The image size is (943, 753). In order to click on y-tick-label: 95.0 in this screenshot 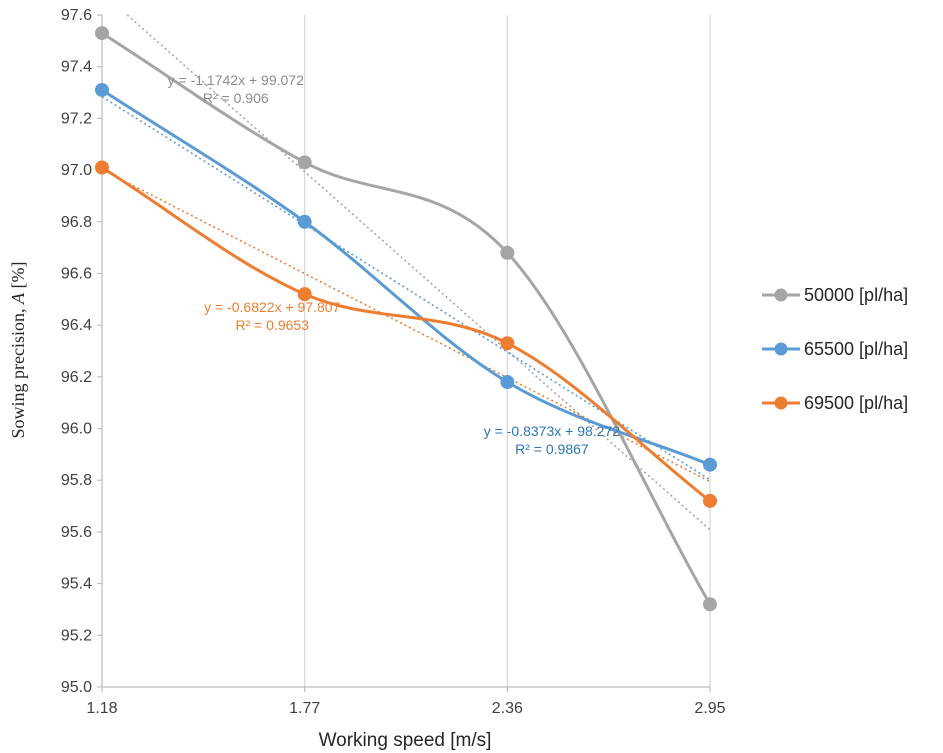, I will do `click(76, 687)`.